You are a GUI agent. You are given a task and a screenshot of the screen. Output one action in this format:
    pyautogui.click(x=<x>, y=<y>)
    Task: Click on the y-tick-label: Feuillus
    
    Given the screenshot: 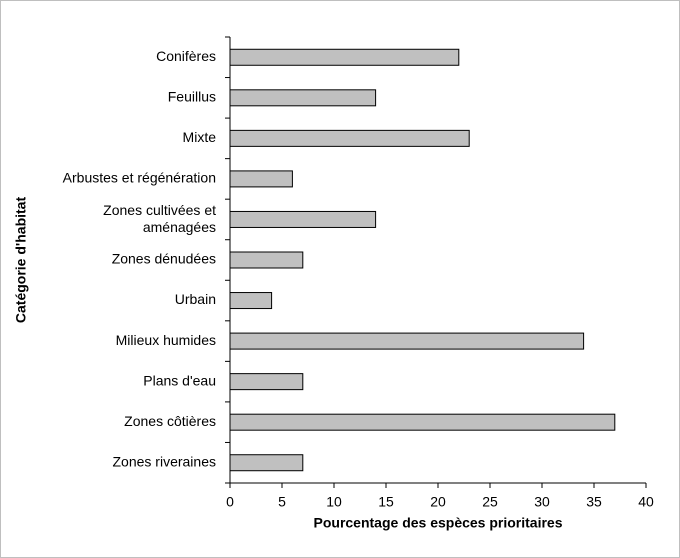 What is the action you would take?
    pyautogui.click(x=192, y=97)
    